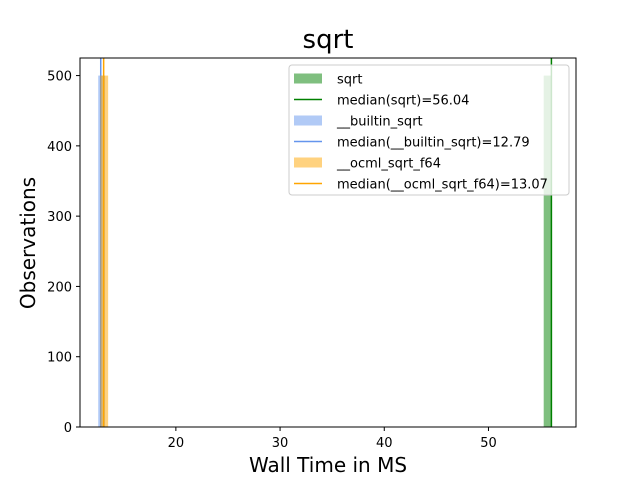 Image resolution: width=640 pixels, height=480 pixels. What do you see at coordinates (384, 443) in the screenshot?
I see `x-tick-label: 40` at bounding box center [384, 443].